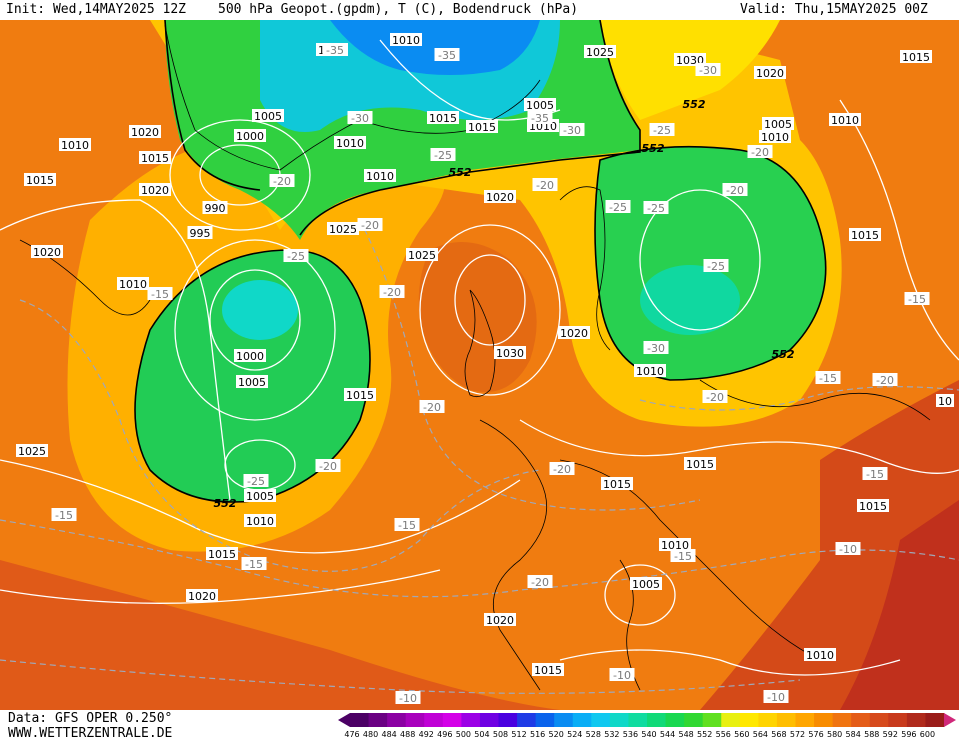  What do you see at coordinates (268, 116) in the screenshot?
I see `pressure-label: 1005` at bounding box center [268, 116].